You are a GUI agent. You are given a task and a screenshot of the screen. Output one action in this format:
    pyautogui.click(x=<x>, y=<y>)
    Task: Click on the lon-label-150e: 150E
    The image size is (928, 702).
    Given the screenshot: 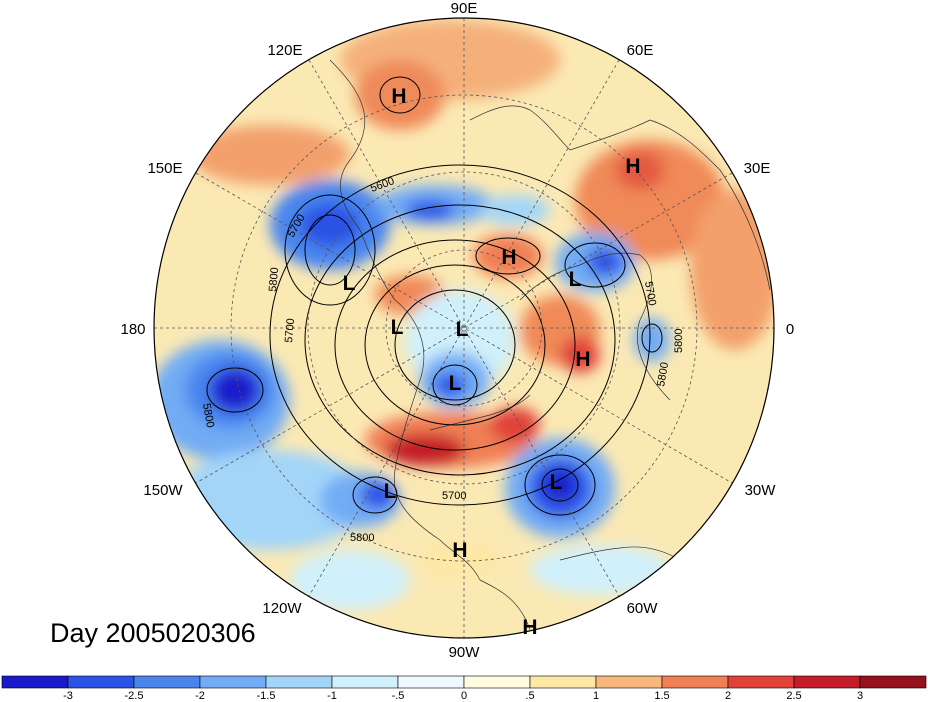 What is the action you would take?
    pyautogui.click(x=164, y=168)
    